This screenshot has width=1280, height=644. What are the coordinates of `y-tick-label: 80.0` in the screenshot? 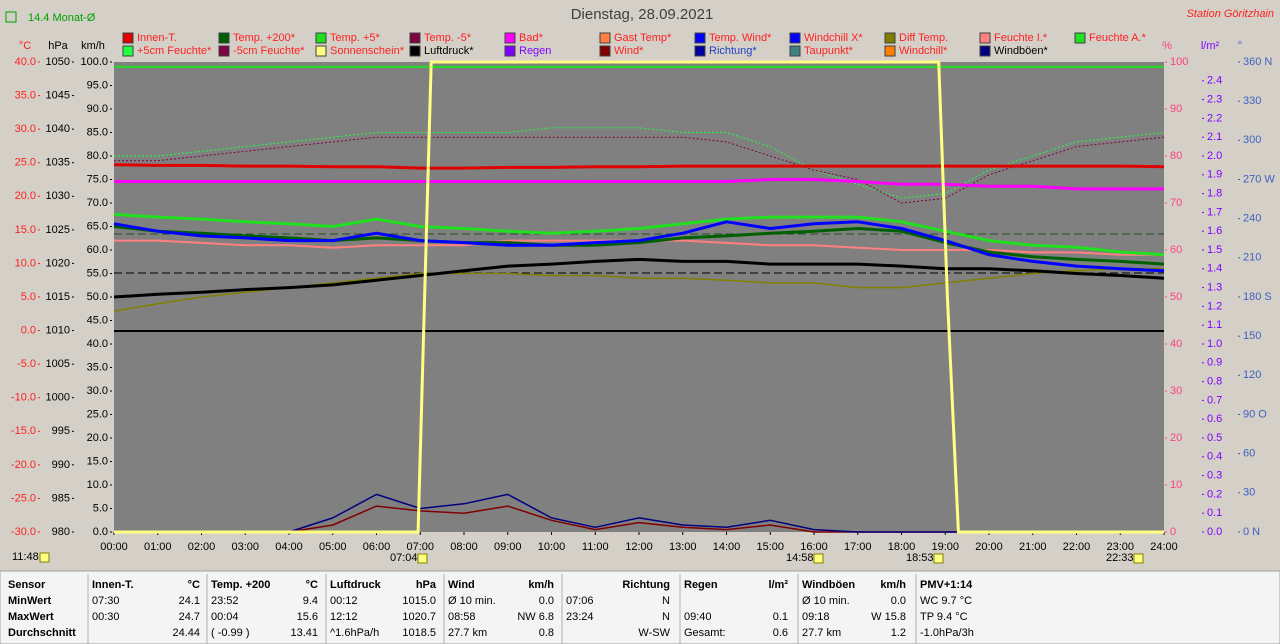 It's located at (97, 156).